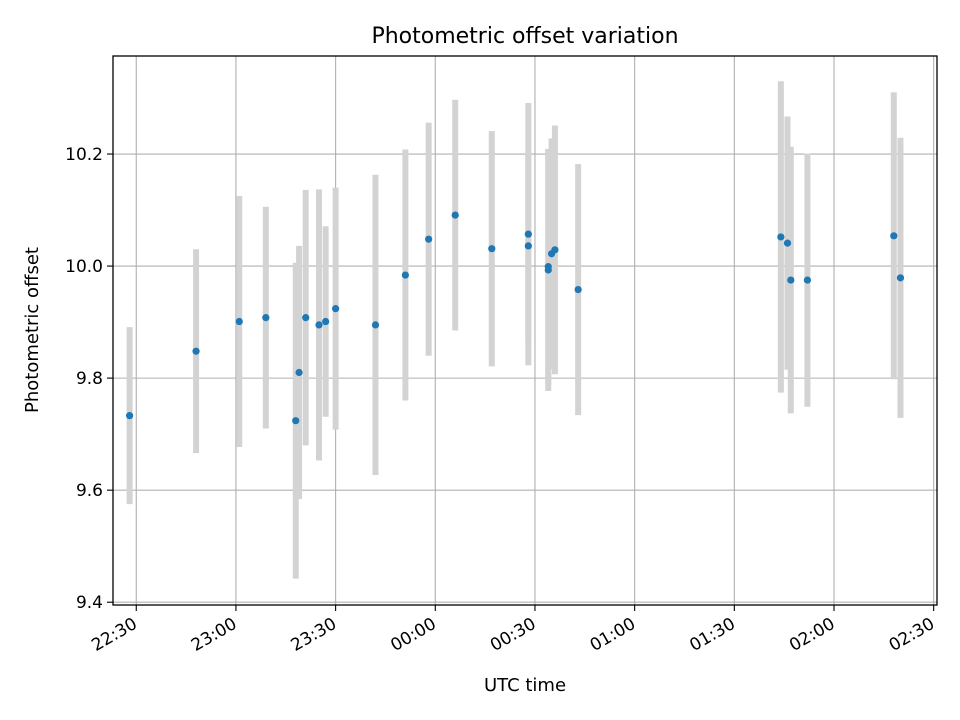  I want to click on chart-title: Photometric offset variation, so click(524, 36).